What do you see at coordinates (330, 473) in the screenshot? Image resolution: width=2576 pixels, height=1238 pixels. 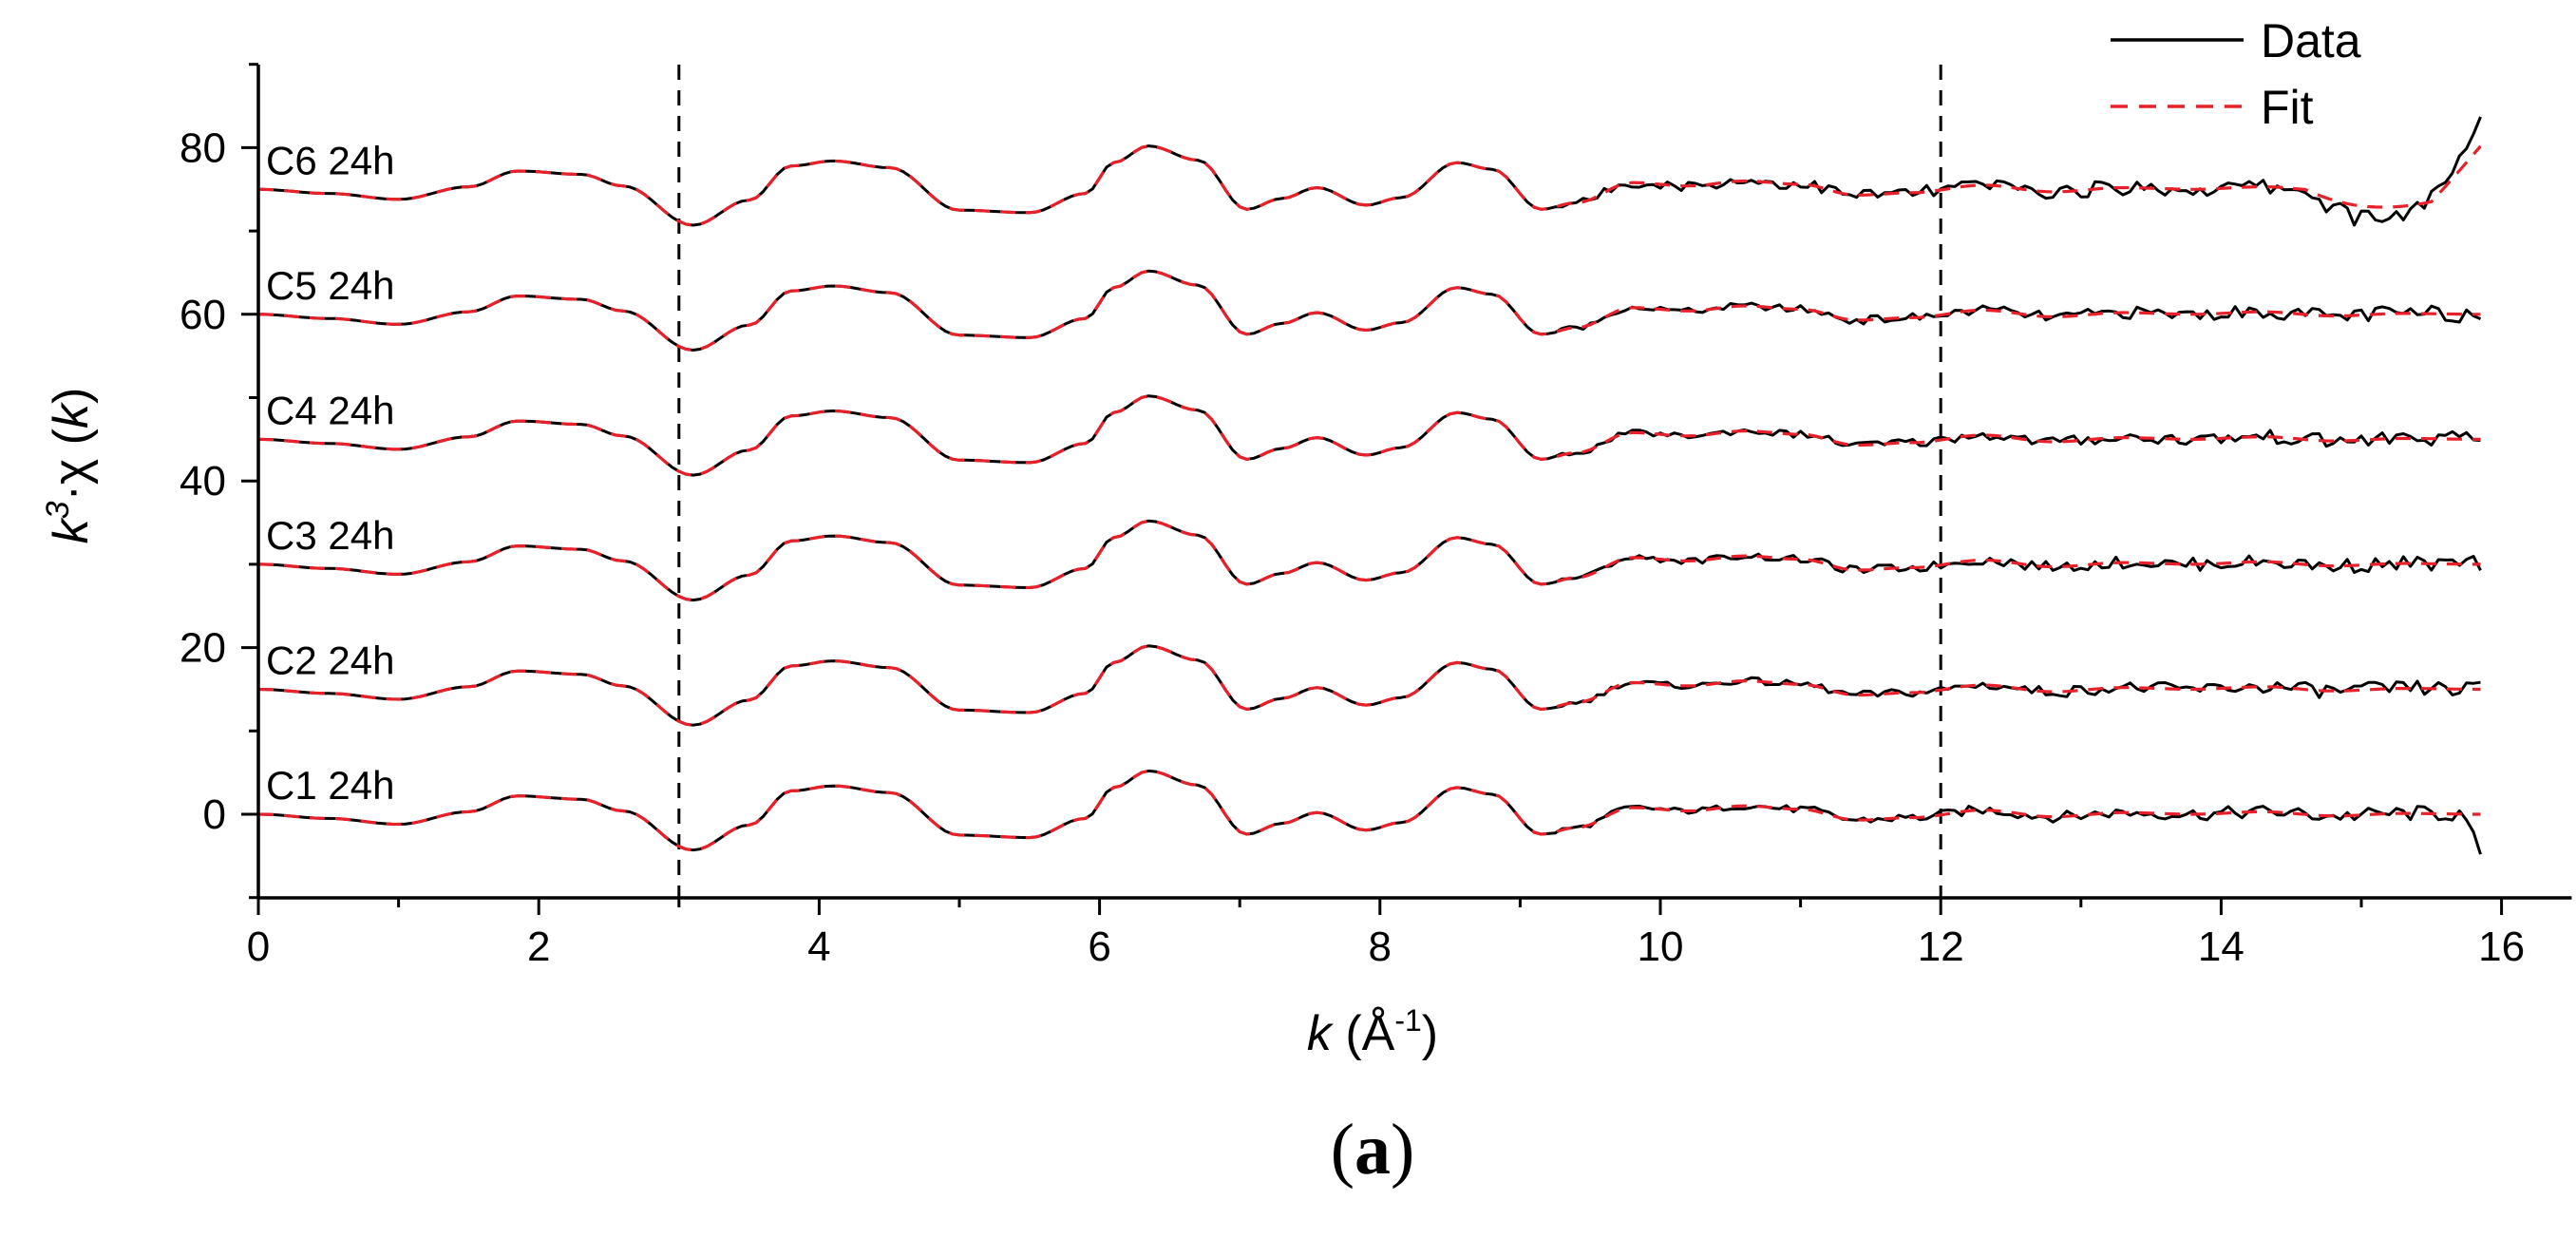 I see `series-labels: C1 24h C2 24h C3 24h C4 24h C5 24h C6 24h` at bounding box center [330, 473].